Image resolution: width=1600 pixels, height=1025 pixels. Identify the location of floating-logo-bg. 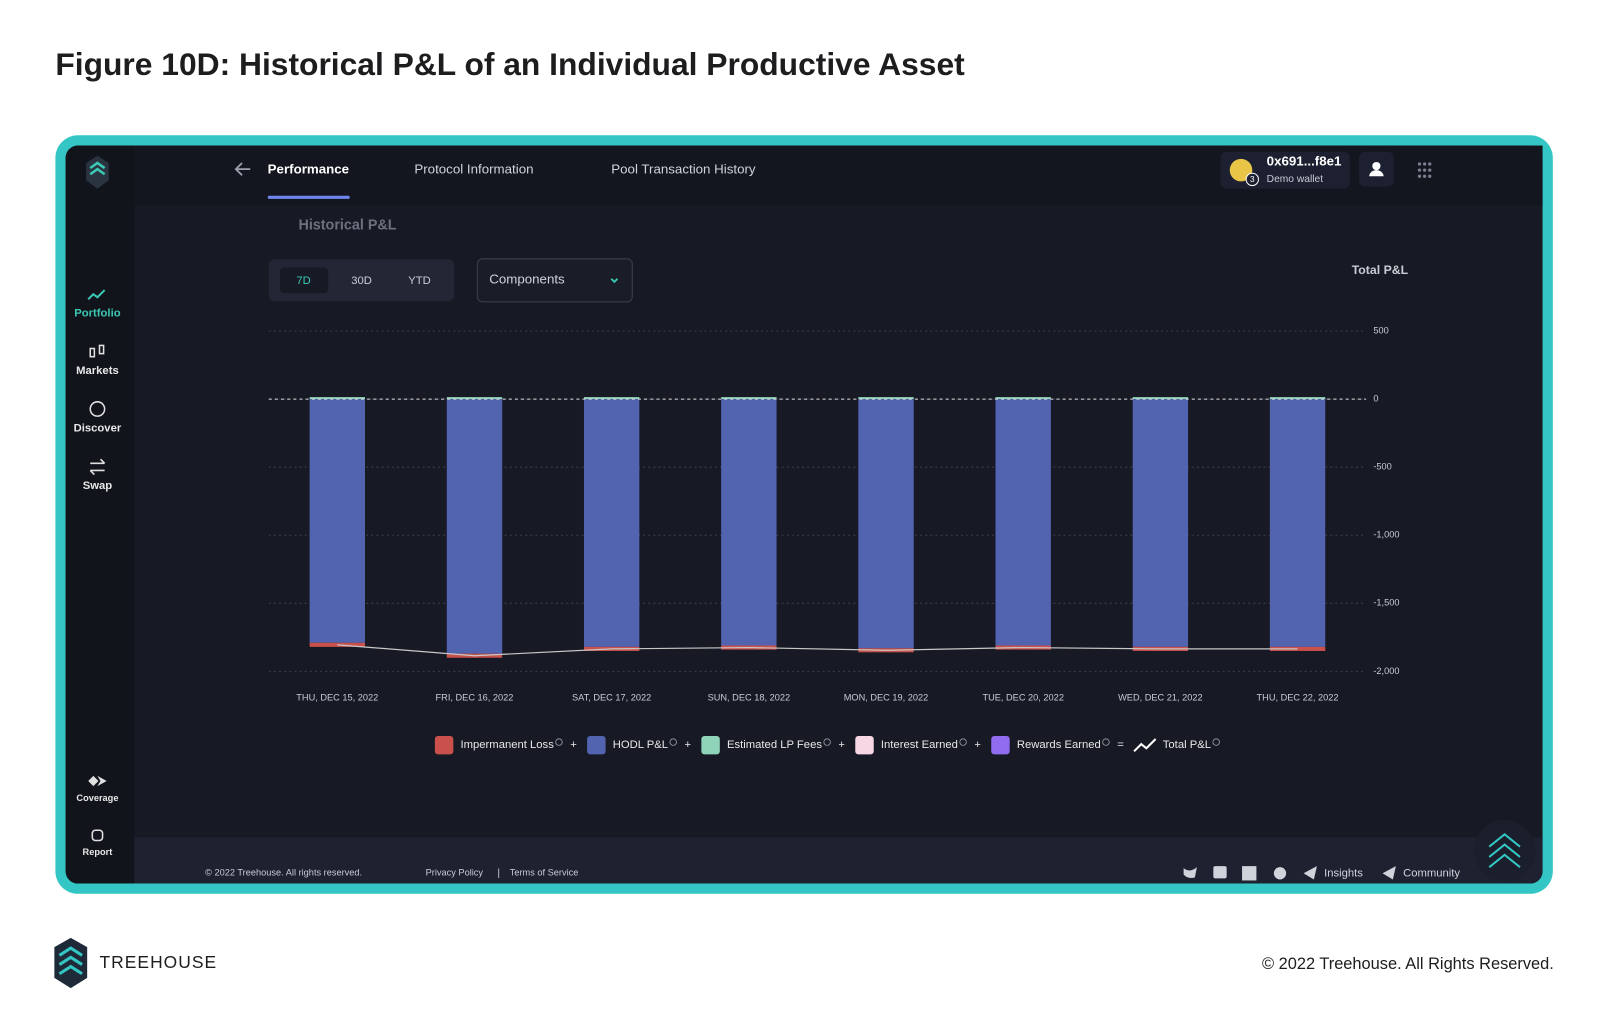
(1504, 851).